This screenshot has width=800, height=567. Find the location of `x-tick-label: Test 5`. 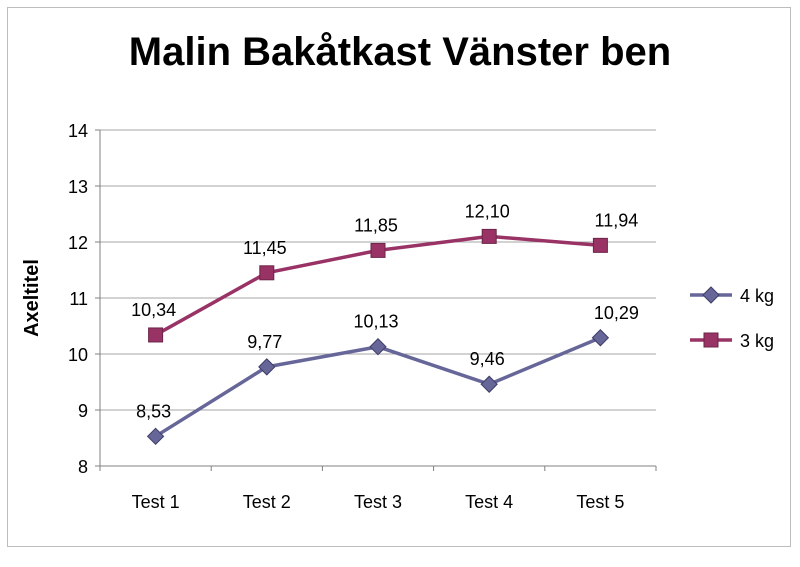

x-tick-label: Test 5 is located at coordinates (600, 502).